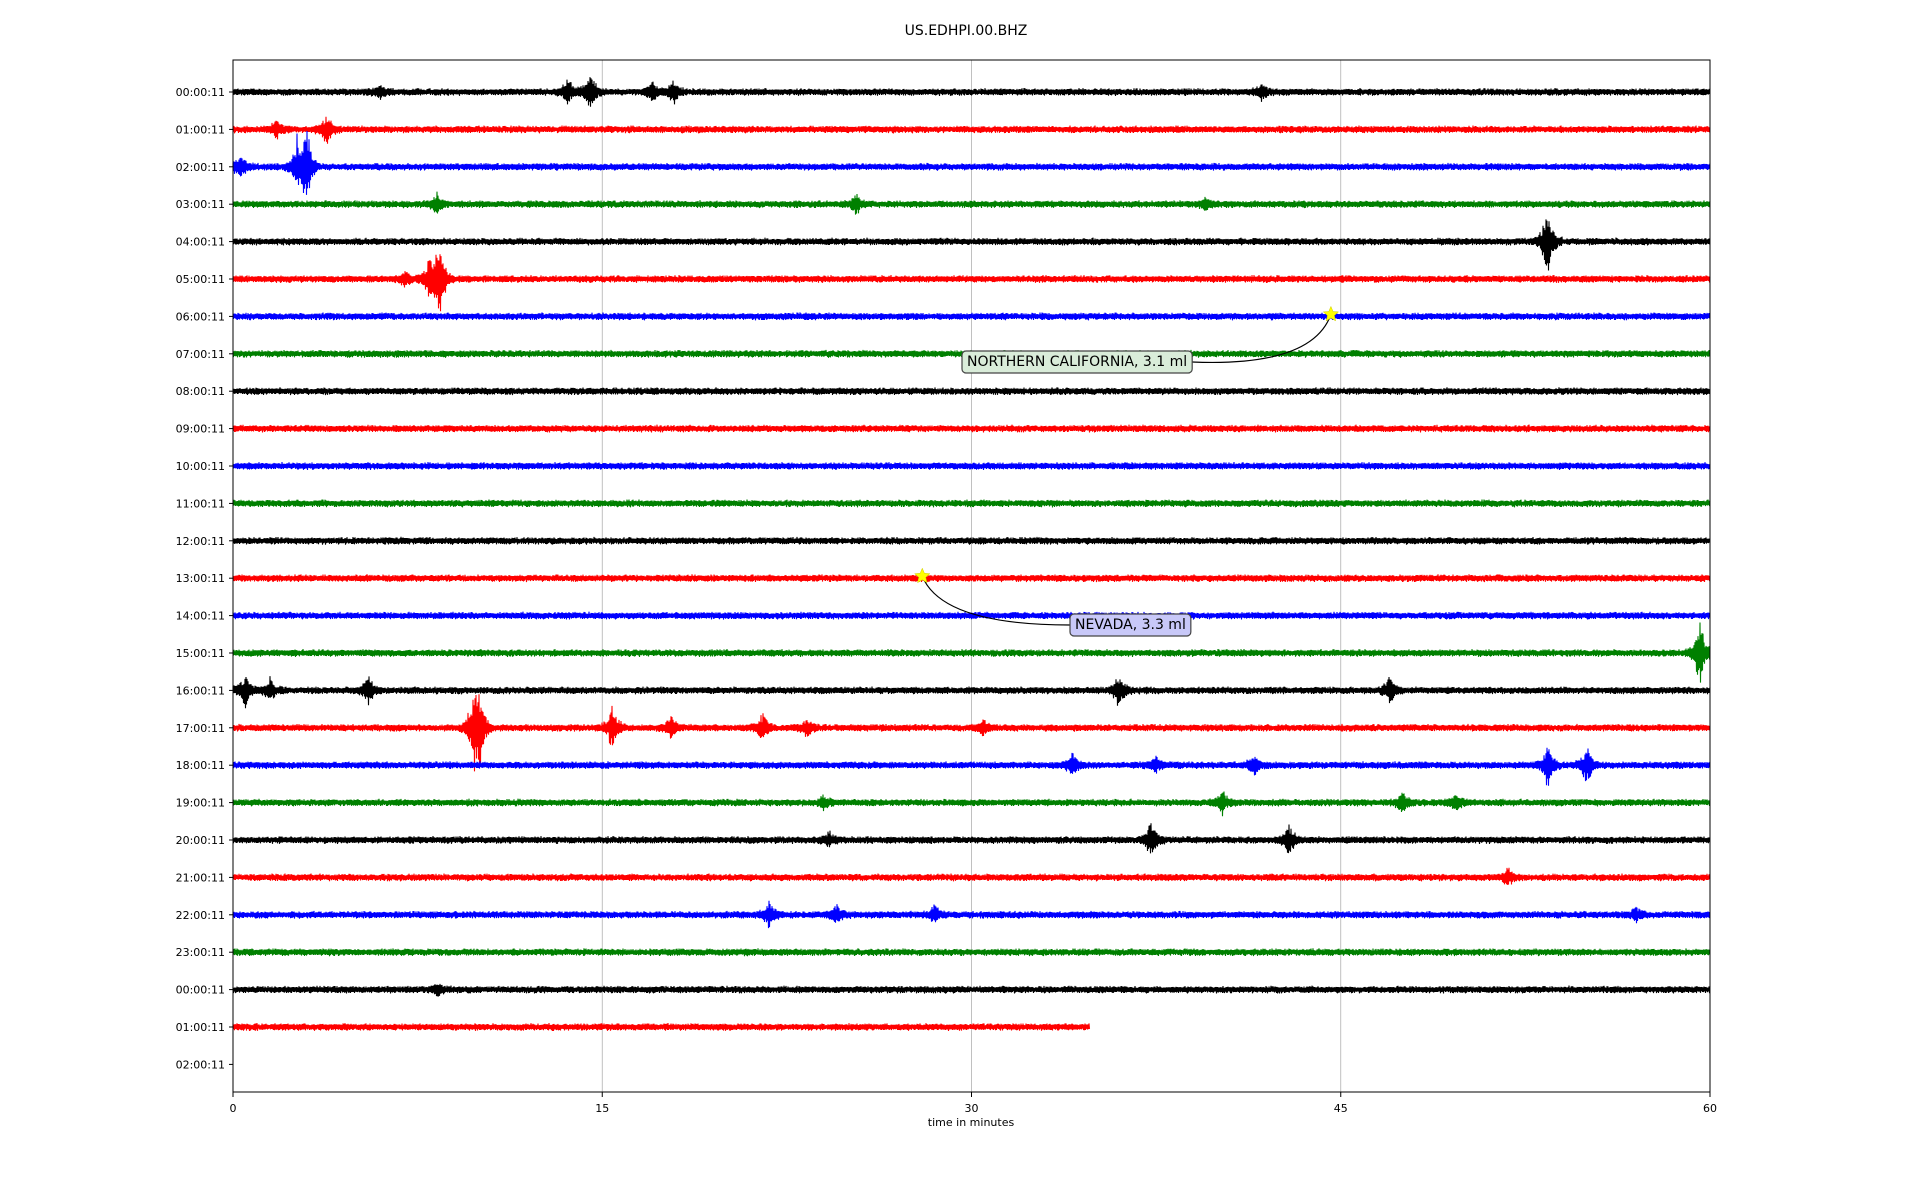 The width and height of the screenshot is (1920, 1200). I want to click on y-tick-label: 11:00:11, so click(200, 503).